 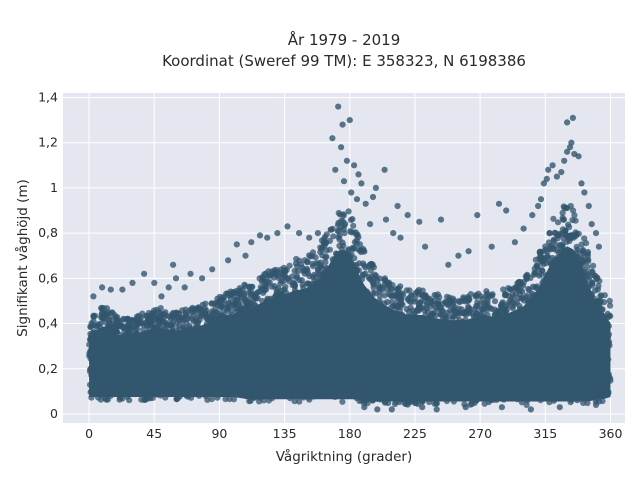 I want to click on y-tick-label: 0,6, so click(x=48, y=277).